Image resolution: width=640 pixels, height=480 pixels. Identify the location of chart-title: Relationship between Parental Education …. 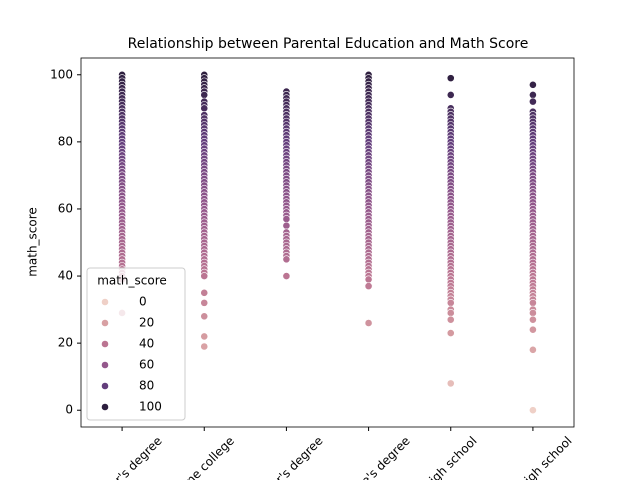
(328, 44).